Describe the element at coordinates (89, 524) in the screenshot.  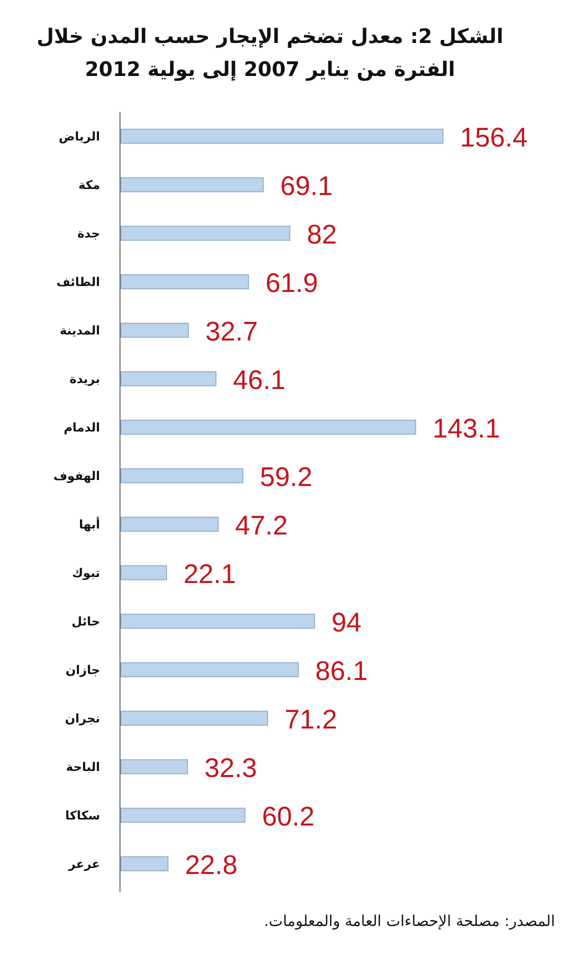
I see `y-tick-label: أبها` at that location.